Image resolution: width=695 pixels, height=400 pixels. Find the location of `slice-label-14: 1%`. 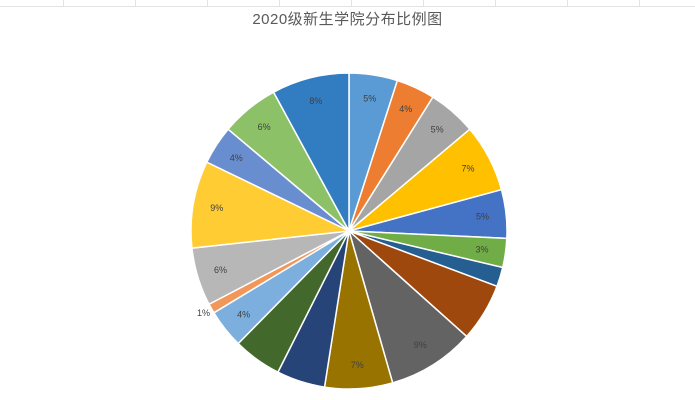

slice-label-14: 1% is located at coordinates (203, 313).